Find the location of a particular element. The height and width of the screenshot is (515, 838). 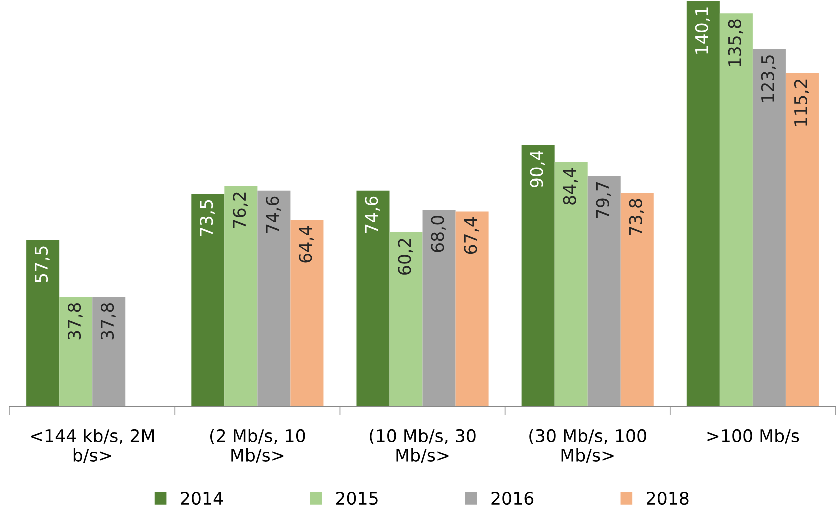

data-label: 64,4 is located at coordinates (306, 244).